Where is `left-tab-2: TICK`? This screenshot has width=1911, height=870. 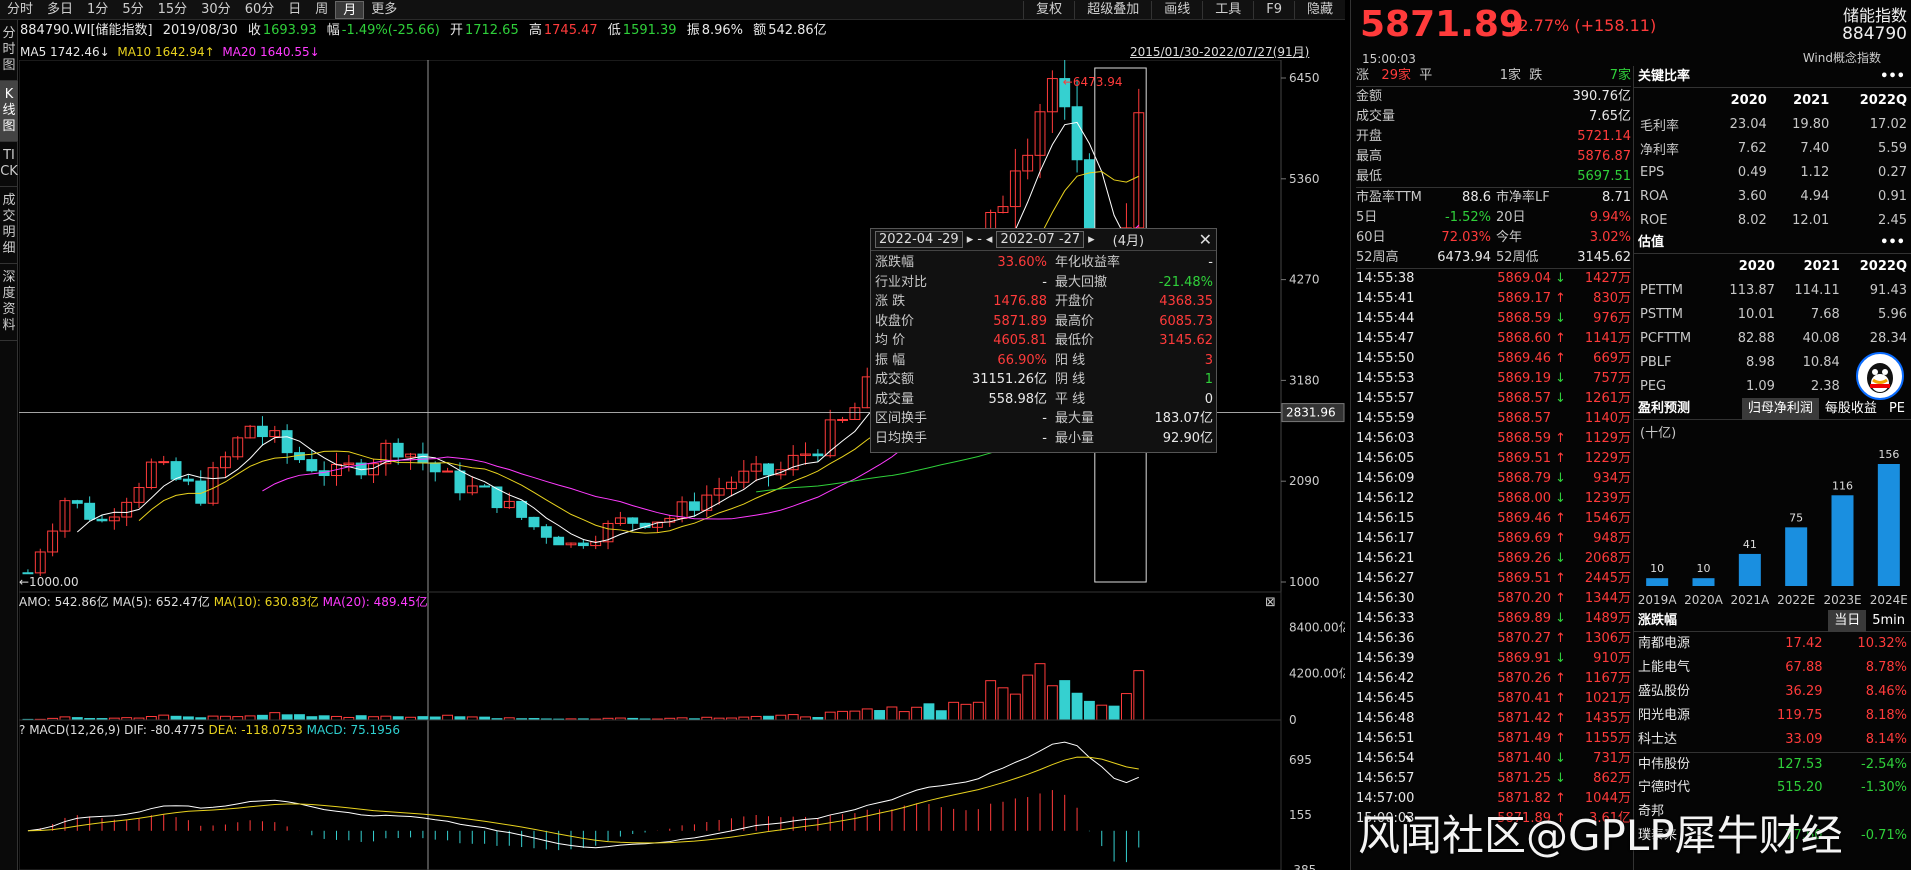
left-tab-2: TICK is located at coordinates (9, 164).